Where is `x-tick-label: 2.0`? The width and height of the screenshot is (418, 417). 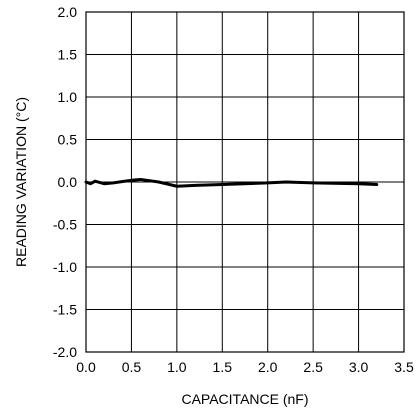 x-tick-label: 2.0 is located at coordinates (268, 367).